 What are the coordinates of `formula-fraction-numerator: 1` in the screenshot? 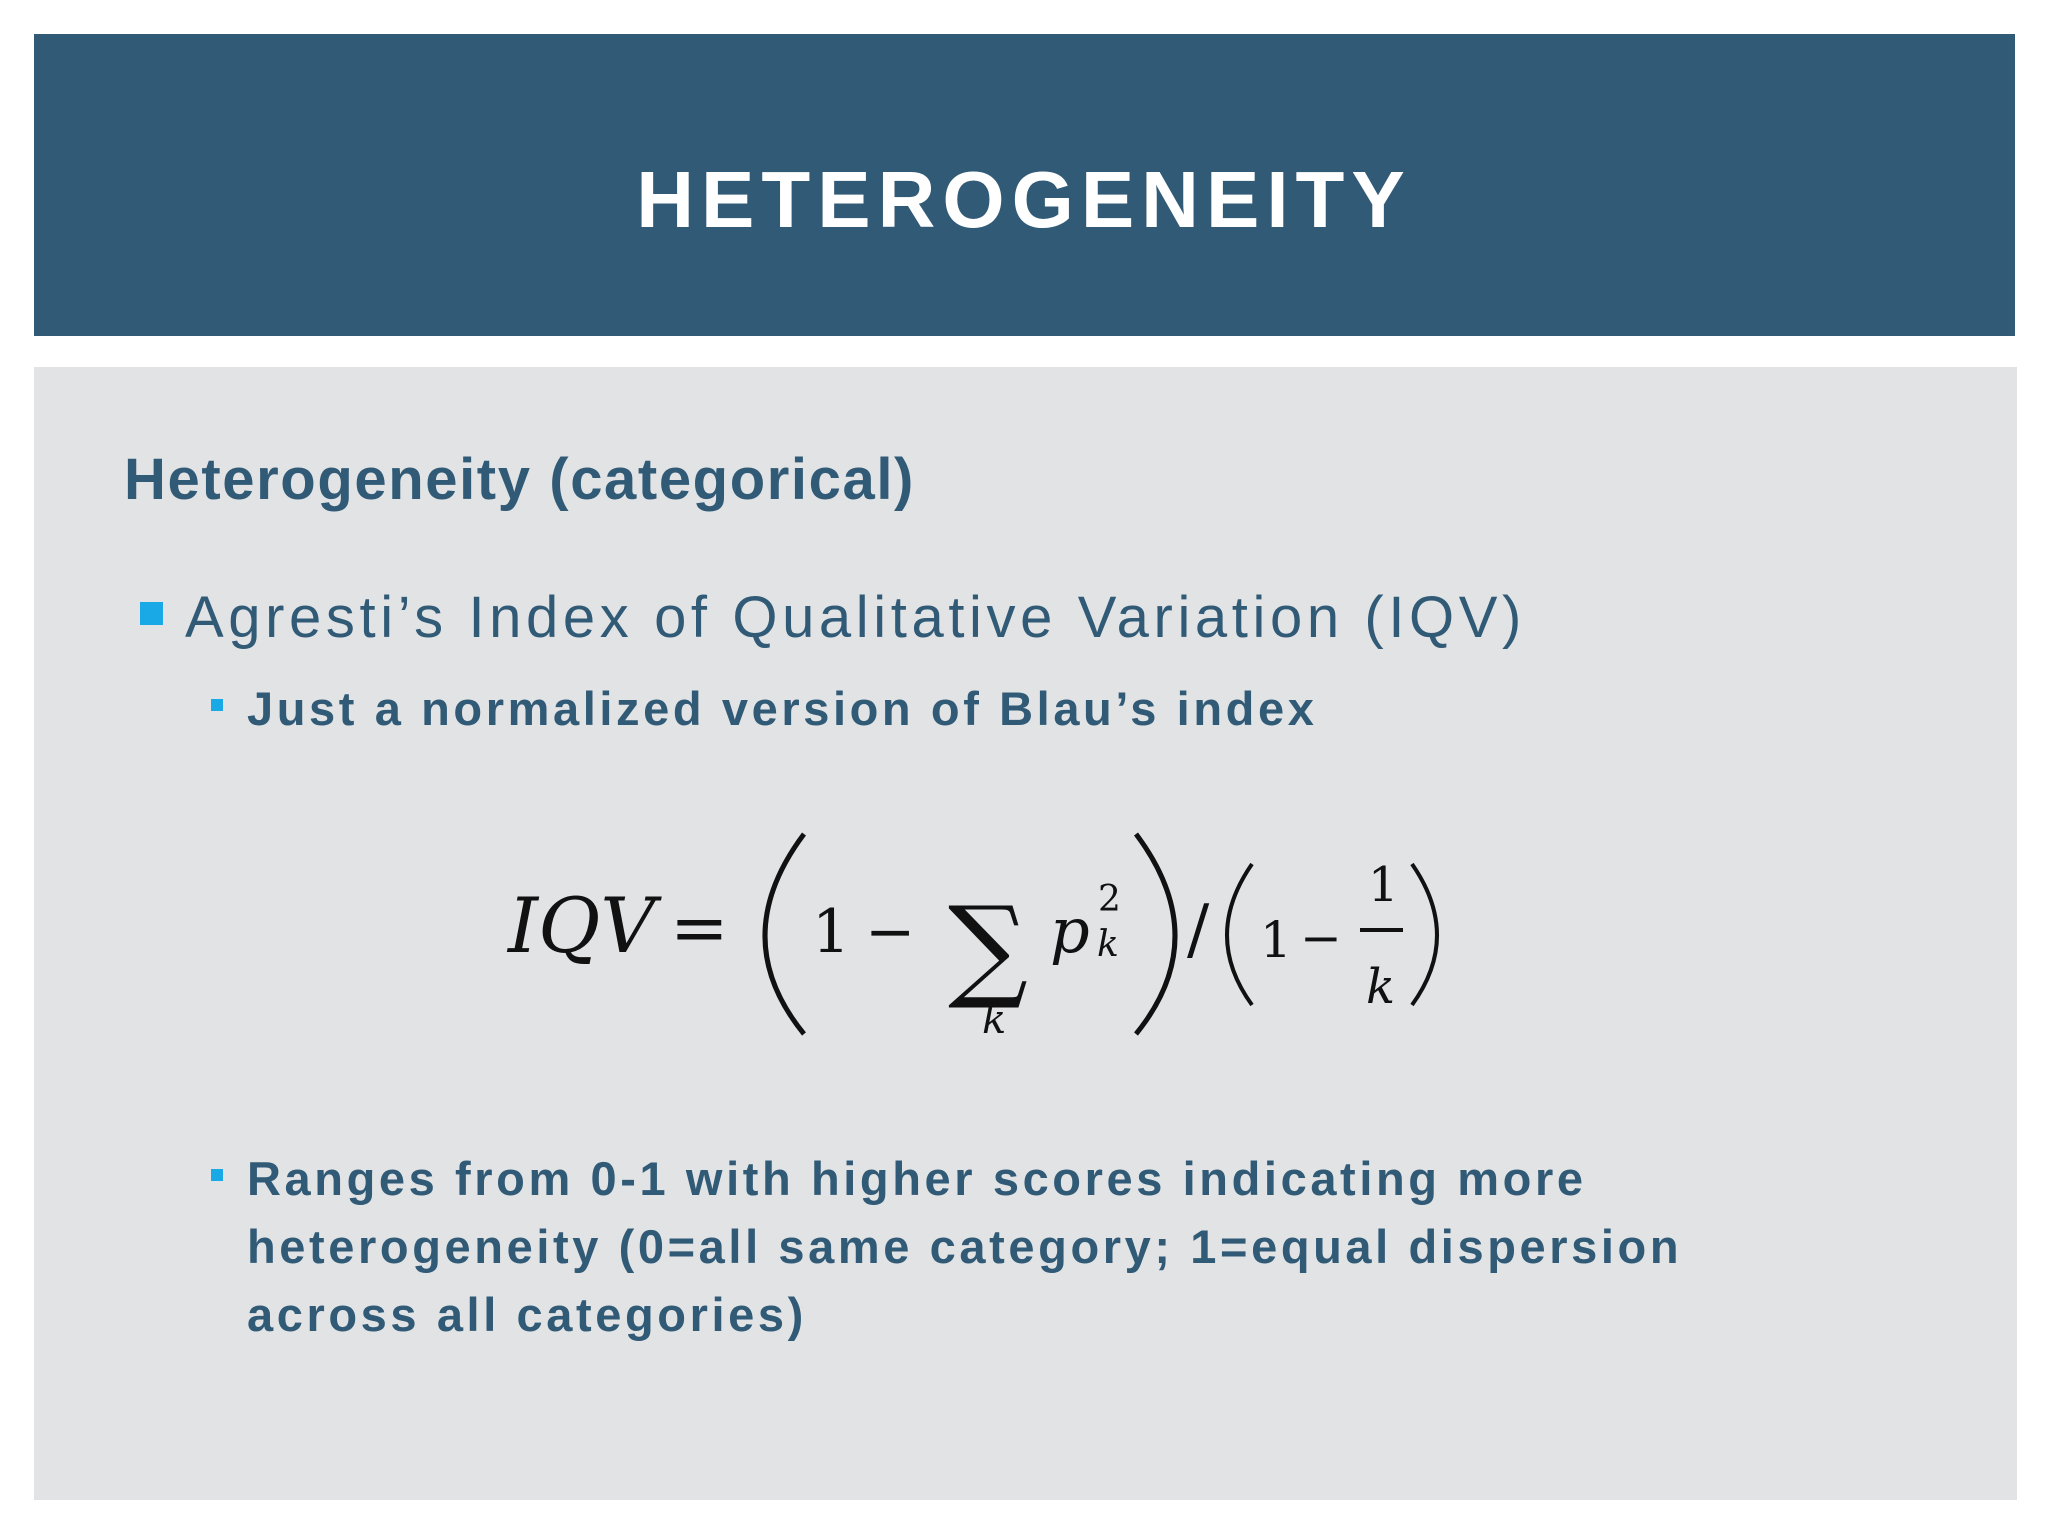 It's located at (1383, 885).